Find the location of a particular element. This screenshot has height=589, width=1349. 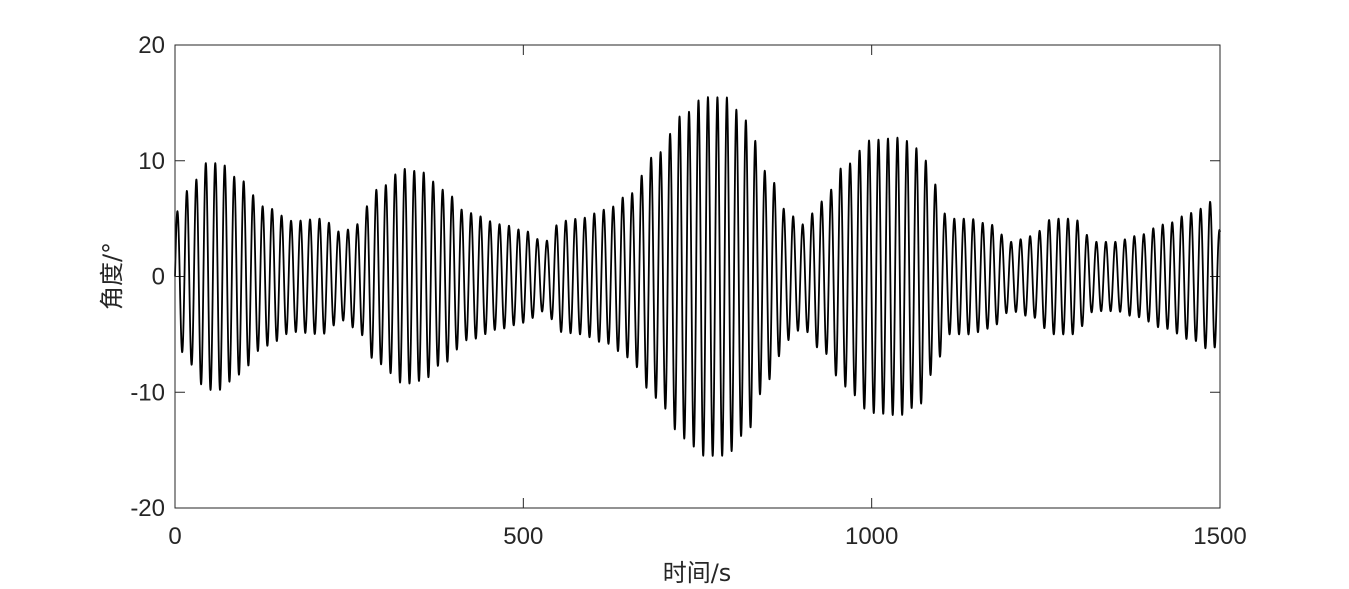

x-tick-label: 1500 is located at coordinates (1219, 536).